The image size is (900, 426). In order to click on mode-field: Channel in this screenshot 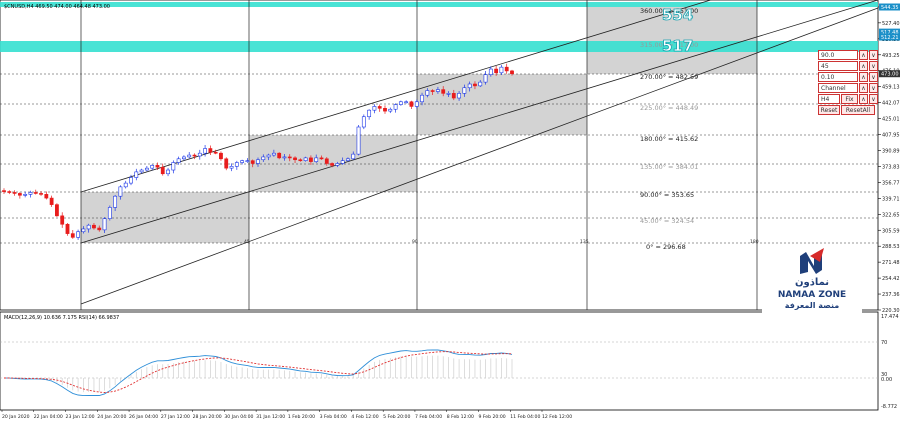, I will do `click(838, 88)`.